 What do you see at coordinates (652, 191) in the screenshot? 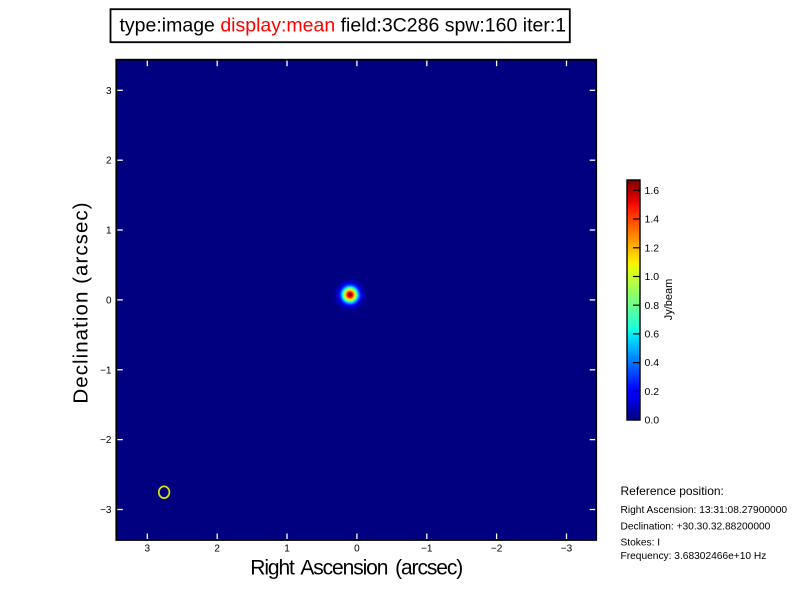
I see `svg-text: 1.6` at bounding box center [652, 191].